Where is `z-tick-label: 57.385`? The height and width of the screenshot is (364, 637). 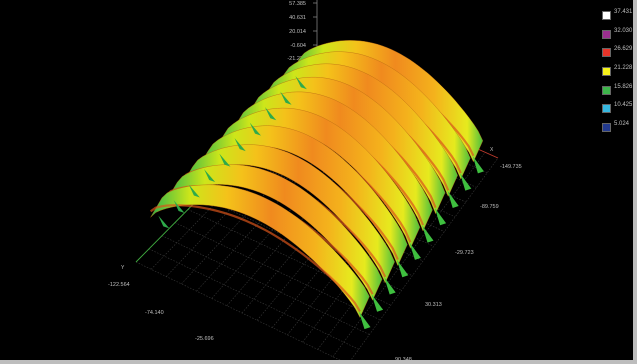 z-tick-label: 57.385 is located at coordinates (297, 4).